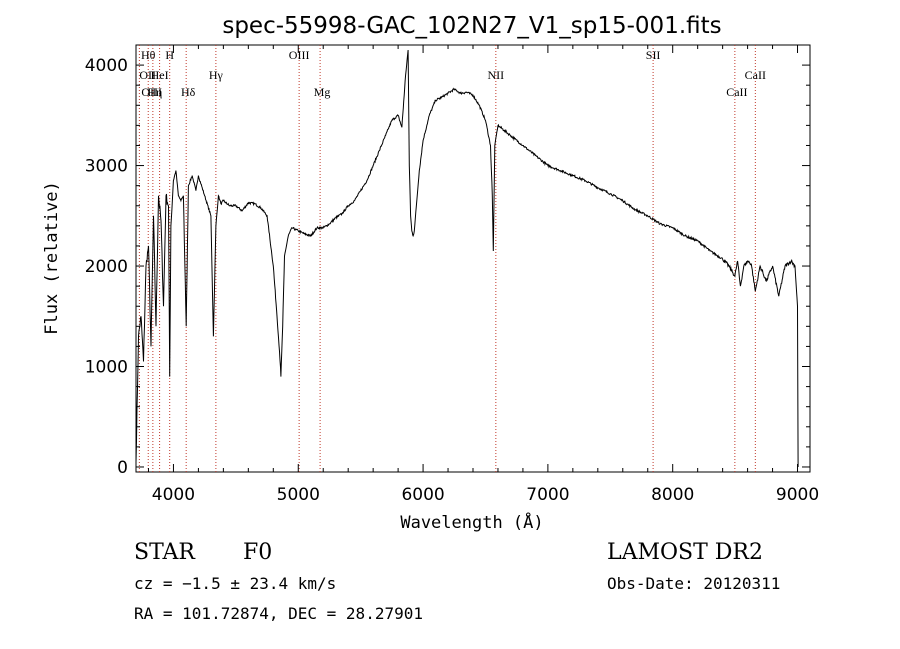 The image size is (900, 649). Describe the element at coordinates (422, 495) in the screenshot. I see `x-tick-label: 6000` at that location.